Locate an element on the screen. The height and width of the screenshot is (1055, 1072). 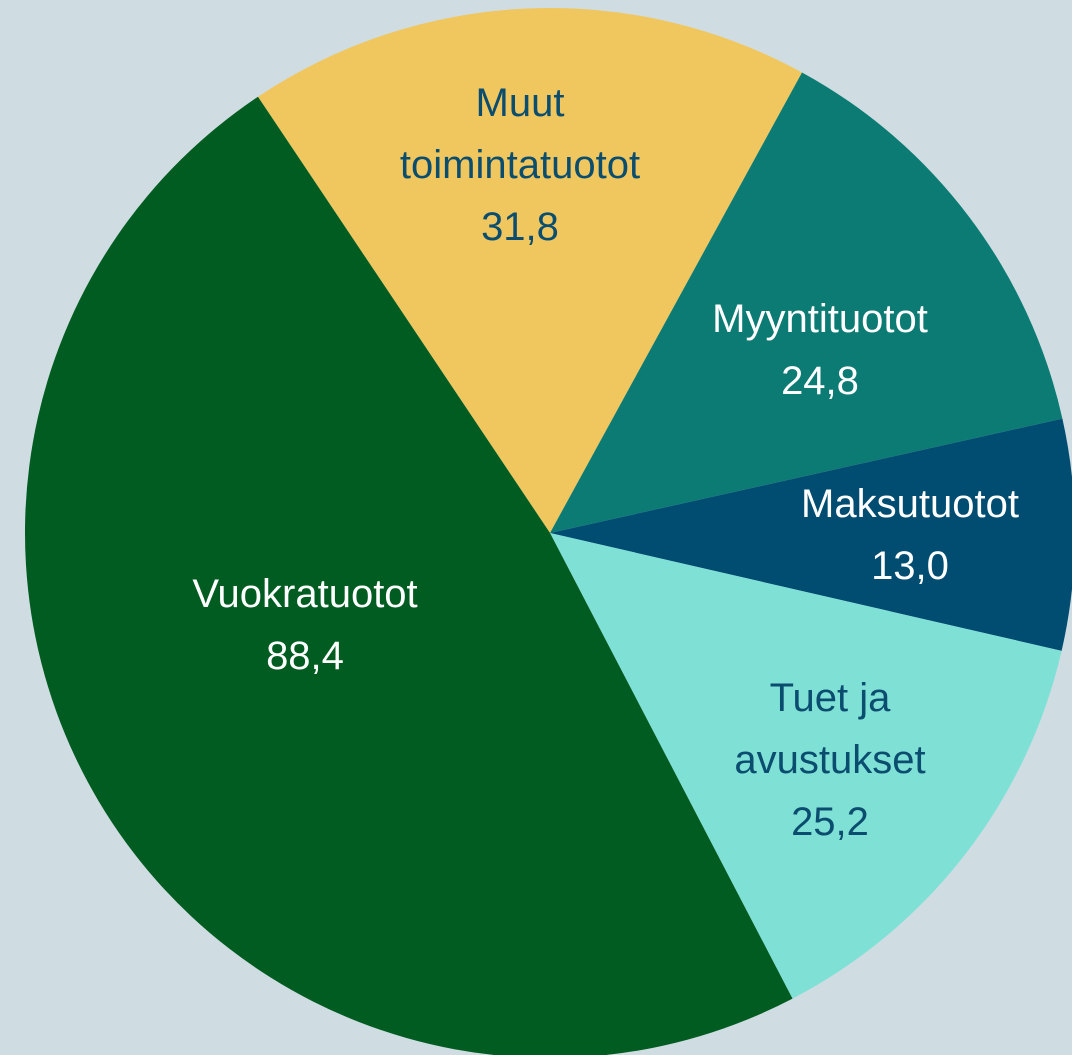
category-label: Muut toimintatuotot is located at coordinates (520, 134).